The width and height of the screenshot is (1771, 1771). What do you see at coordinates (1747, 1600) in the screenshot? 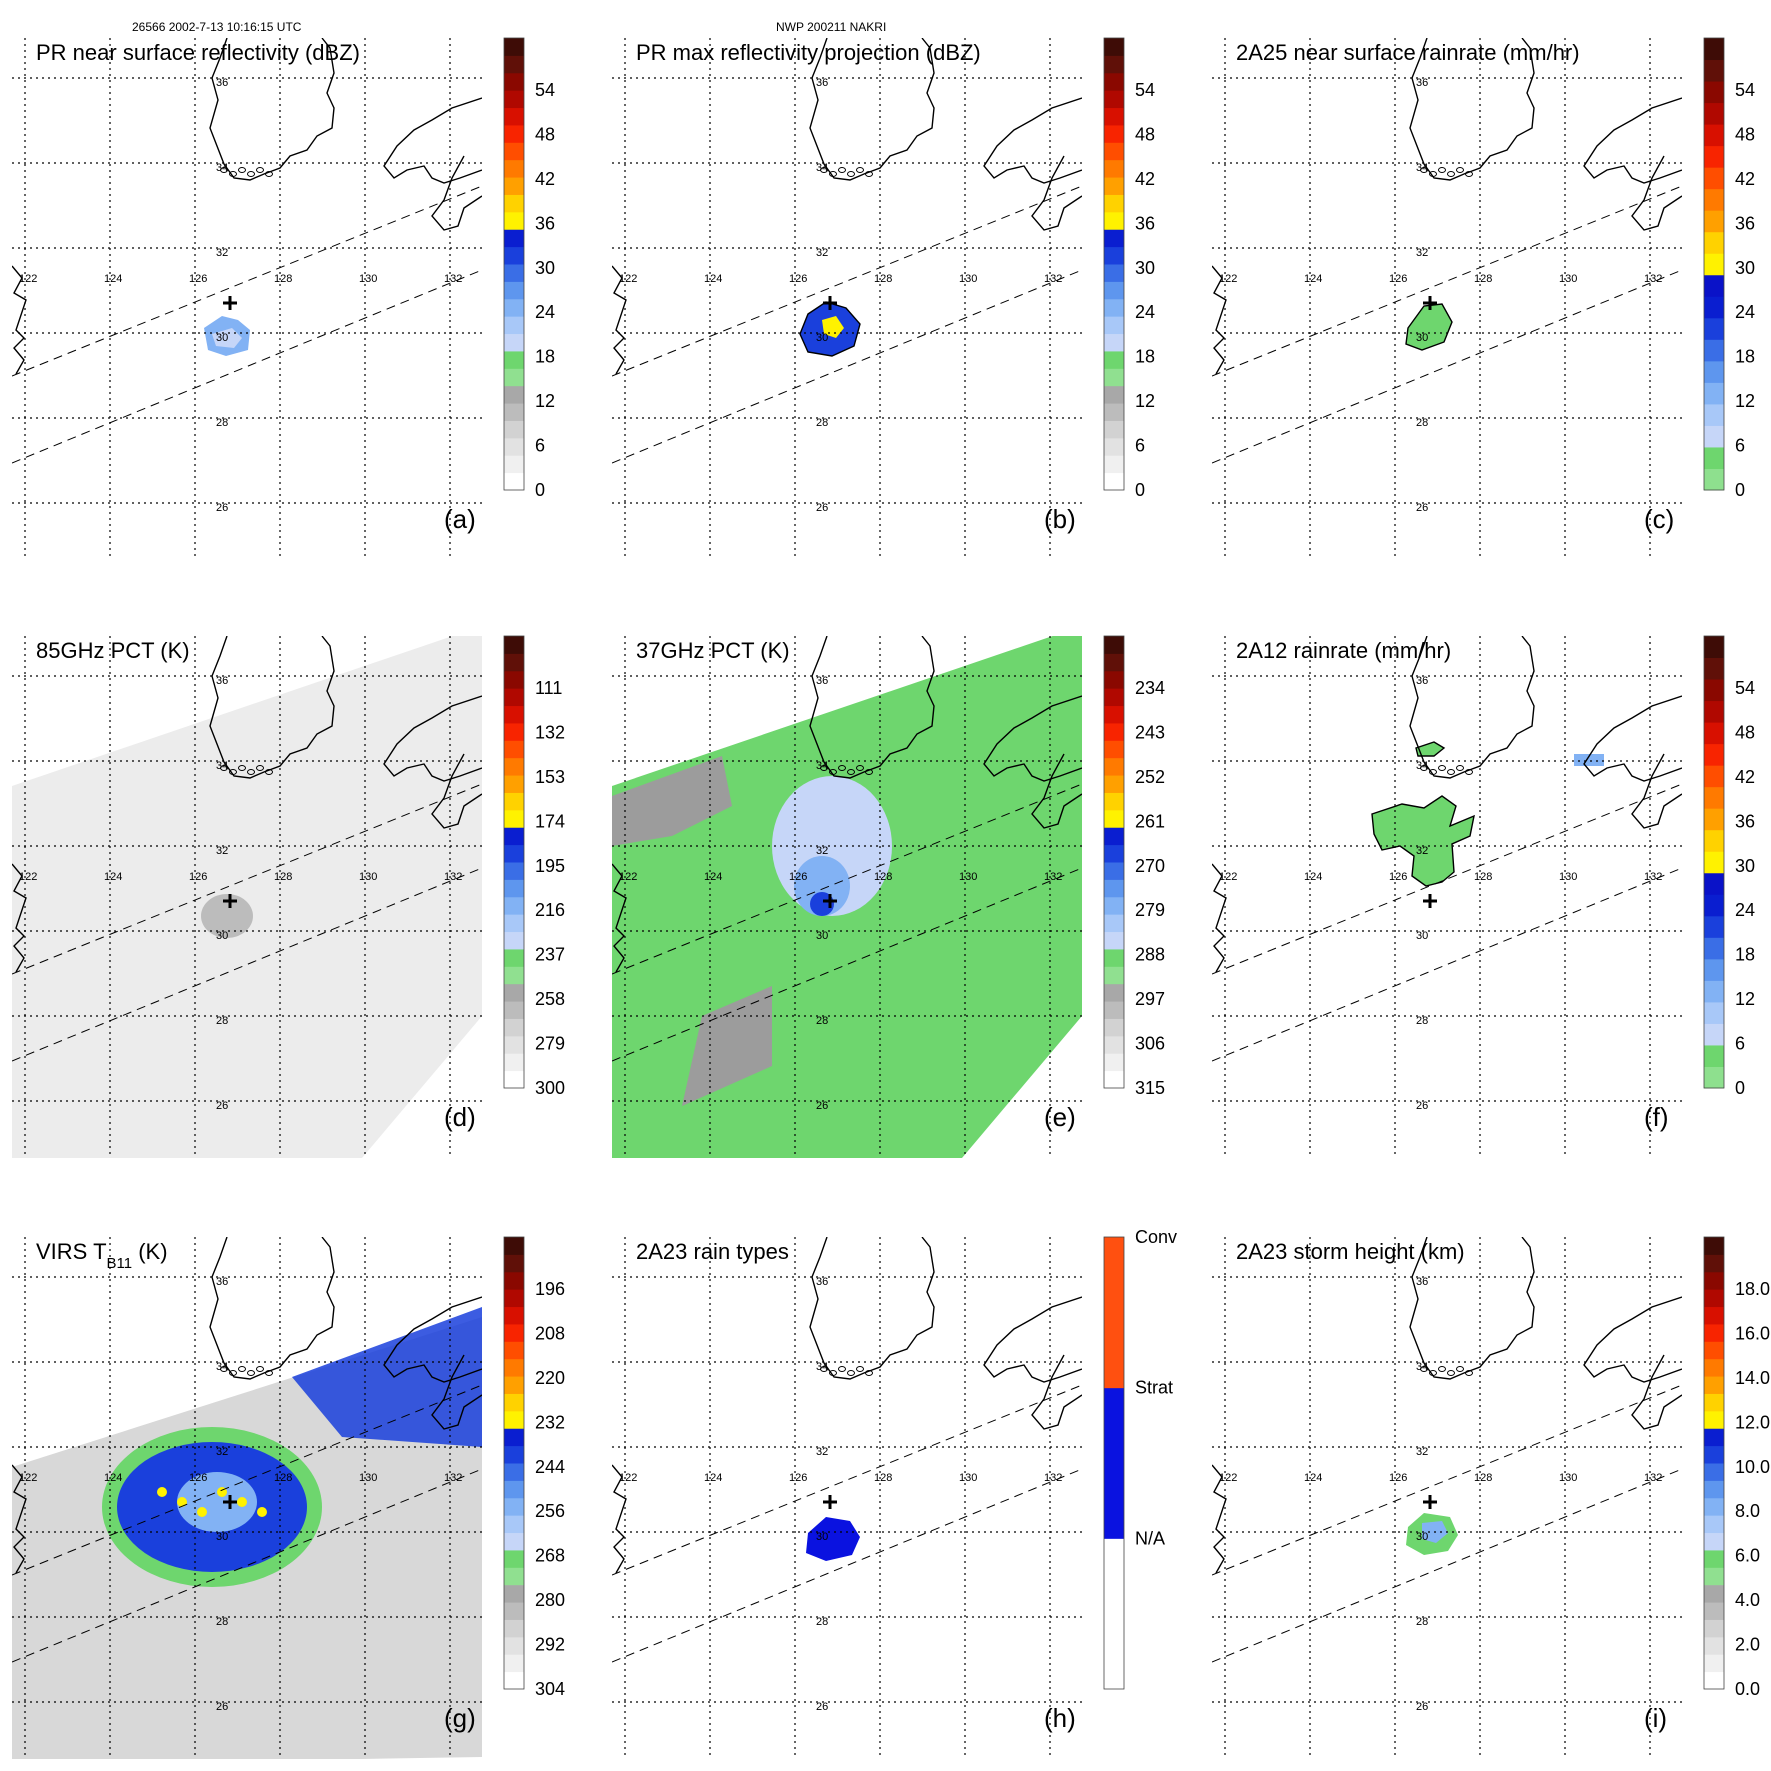
I see `colorbar-tick-label: 4.0` at bounding box center [1747, 1600].